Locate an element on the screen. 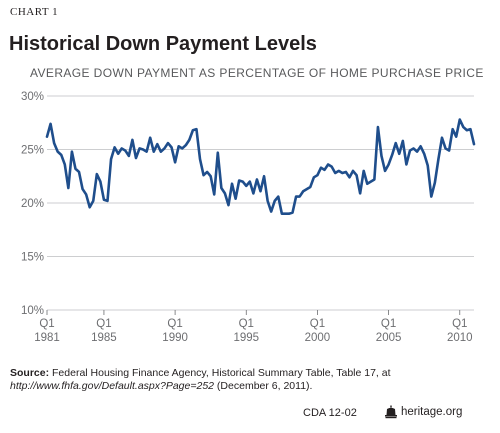 The width and height of the screenshot is (500, 433). x-tick-year: 2000 is located at coordinates (318, 338).